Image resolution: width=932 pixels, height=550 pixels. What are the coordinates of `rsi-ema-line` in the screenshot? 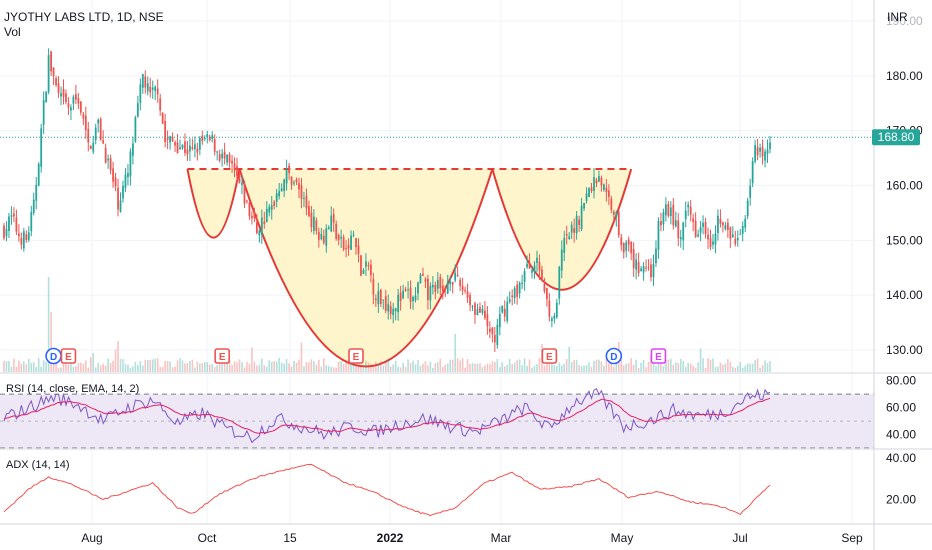 It's located at (387, 415).